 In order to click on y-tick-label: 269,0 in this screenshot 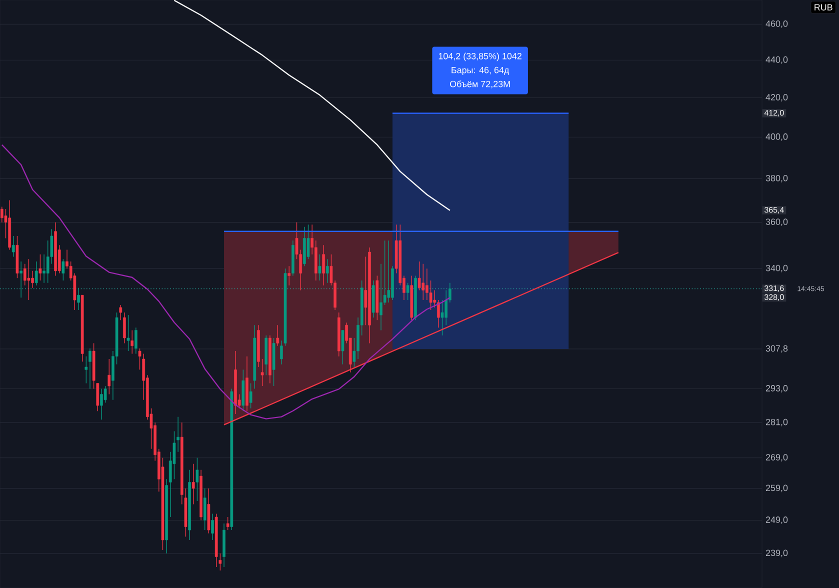, I will do `click(777, 458)`.